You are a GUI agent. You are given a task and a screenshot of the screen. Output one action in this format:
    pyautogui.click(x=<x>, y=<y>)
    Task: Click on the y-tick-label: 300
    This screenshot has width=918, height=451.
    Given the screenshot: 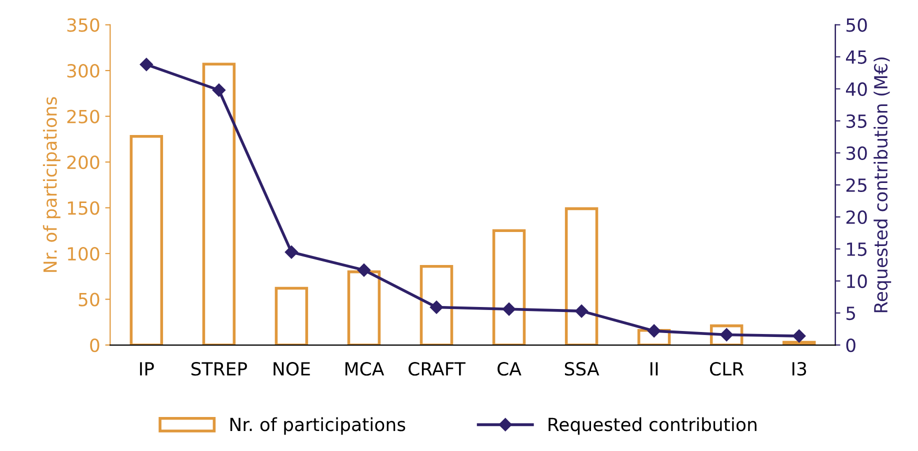 What is the action you would take?
    pyautogui.click(x=83, y=71)
    